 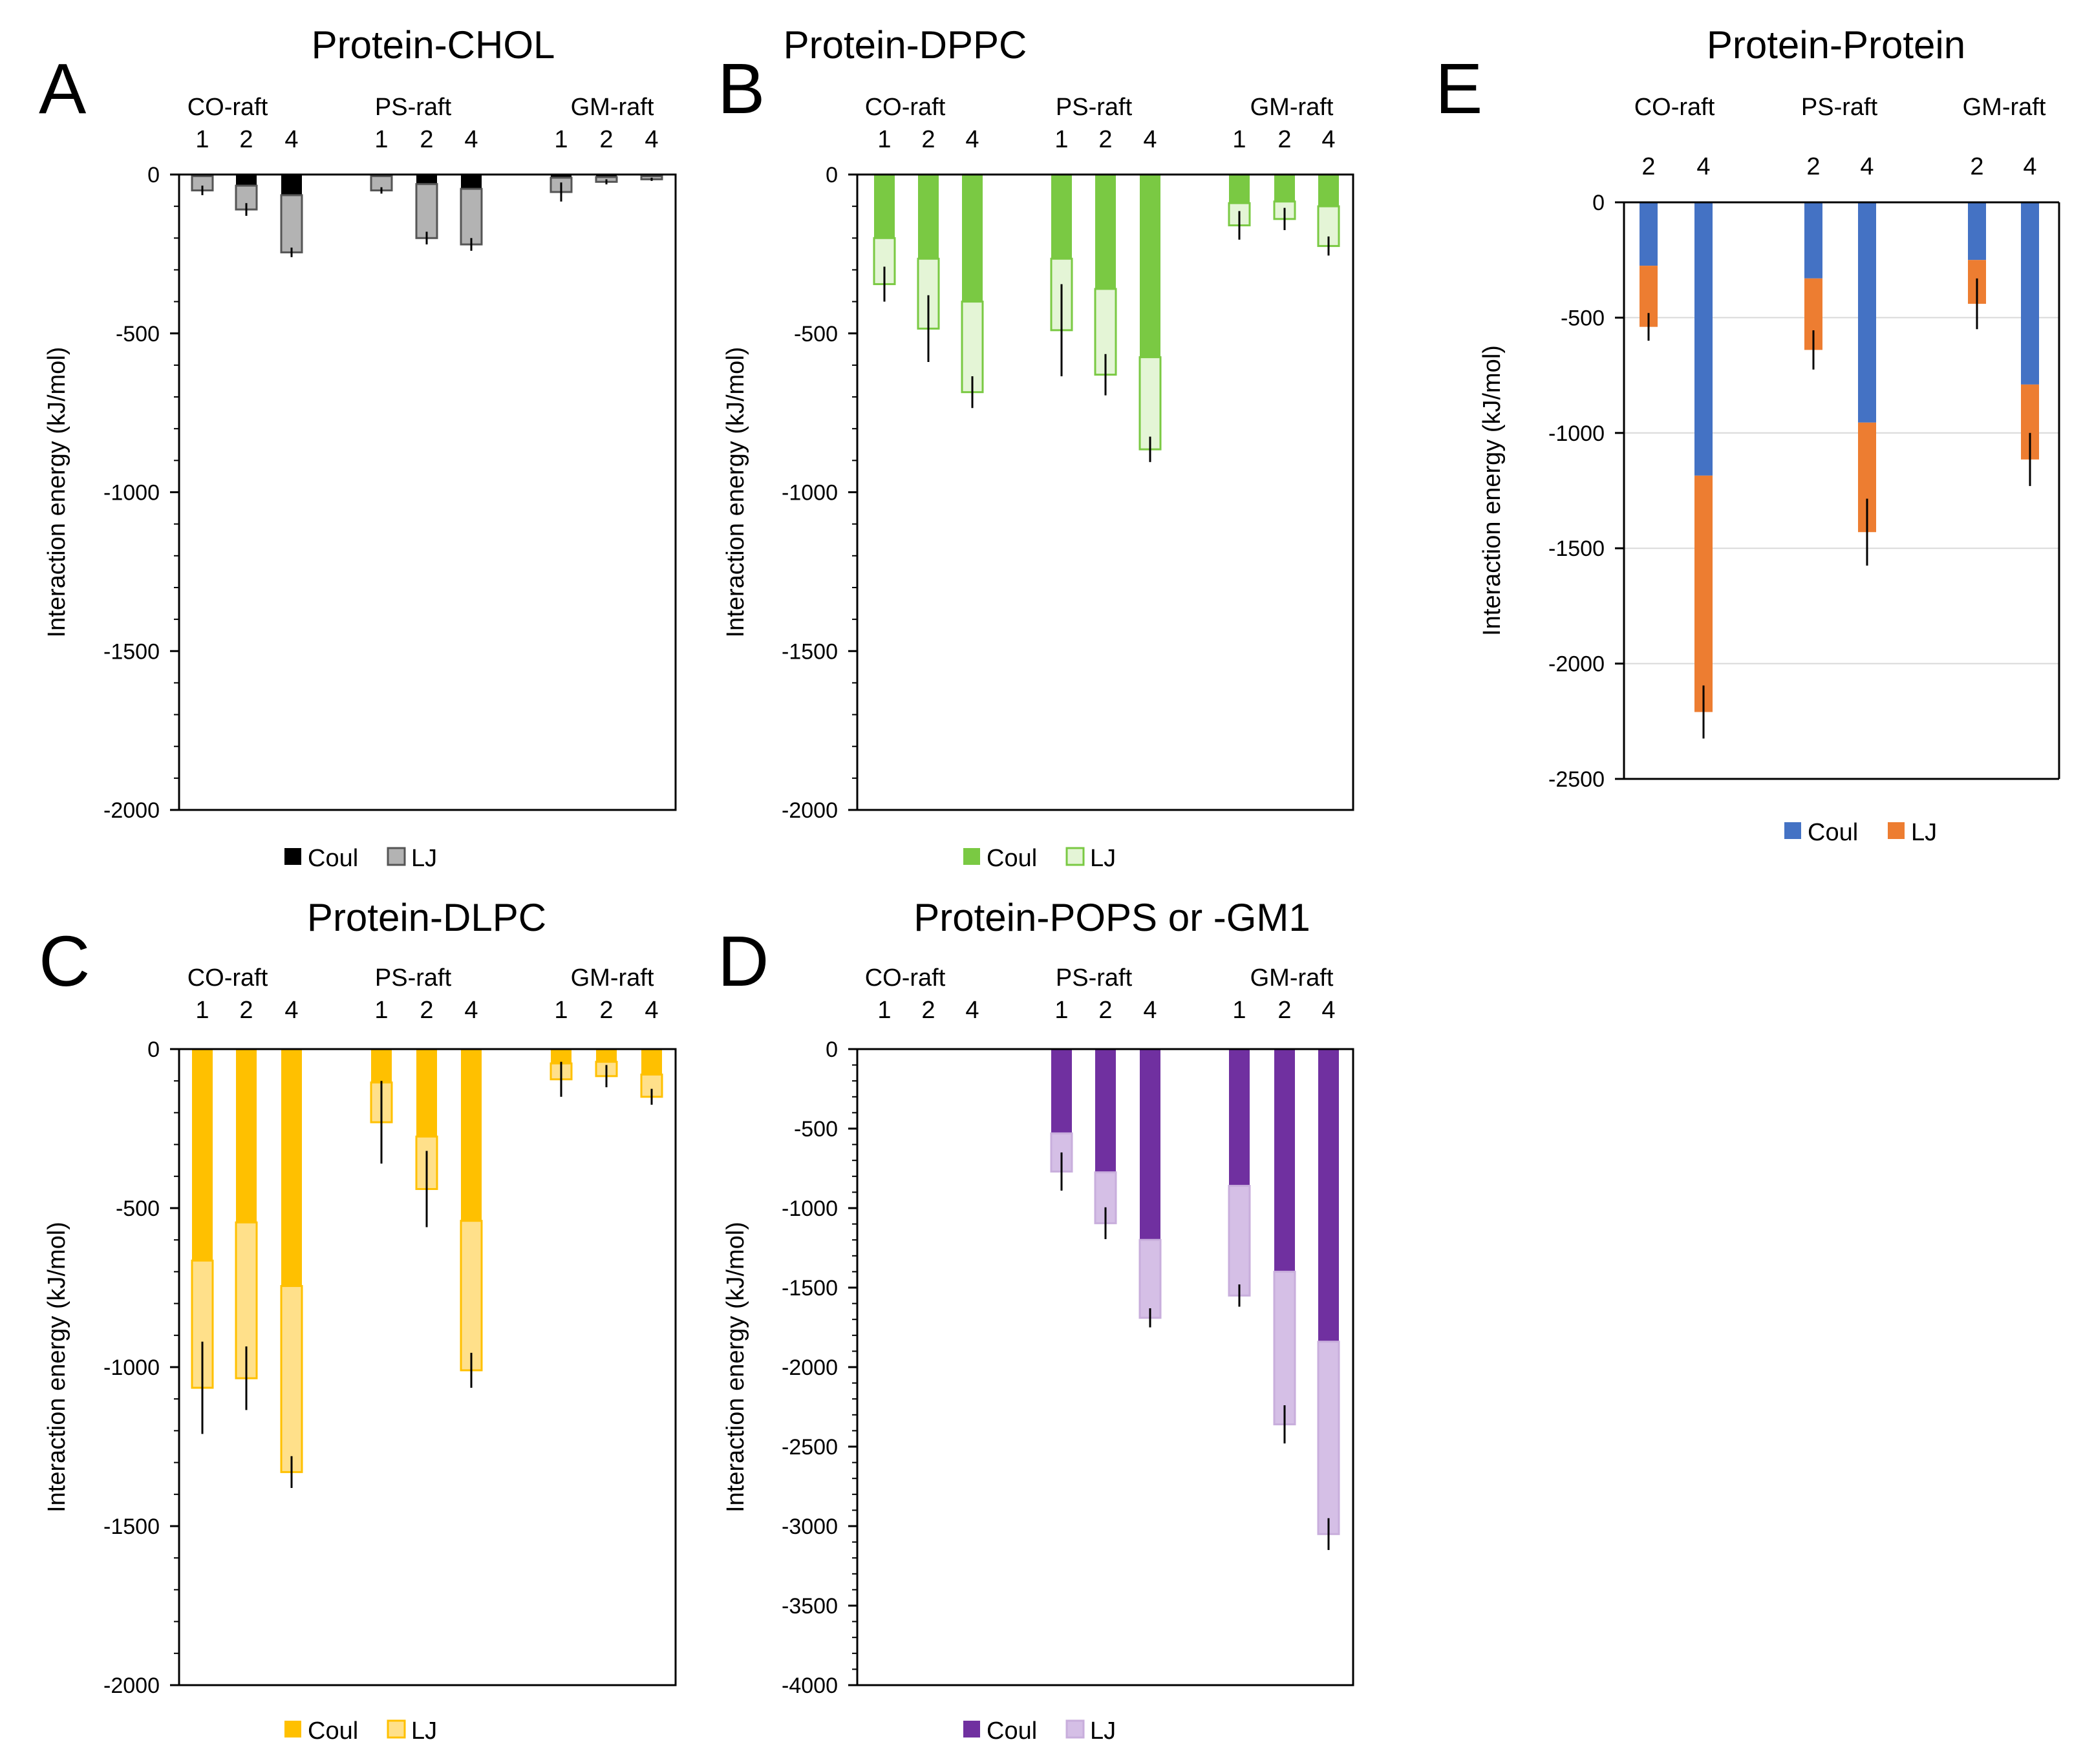 What do you see at coordinates (1576, 549) in the screenshot?
I see `y-tick-label: -1500` at bounding box center [1576, 549].